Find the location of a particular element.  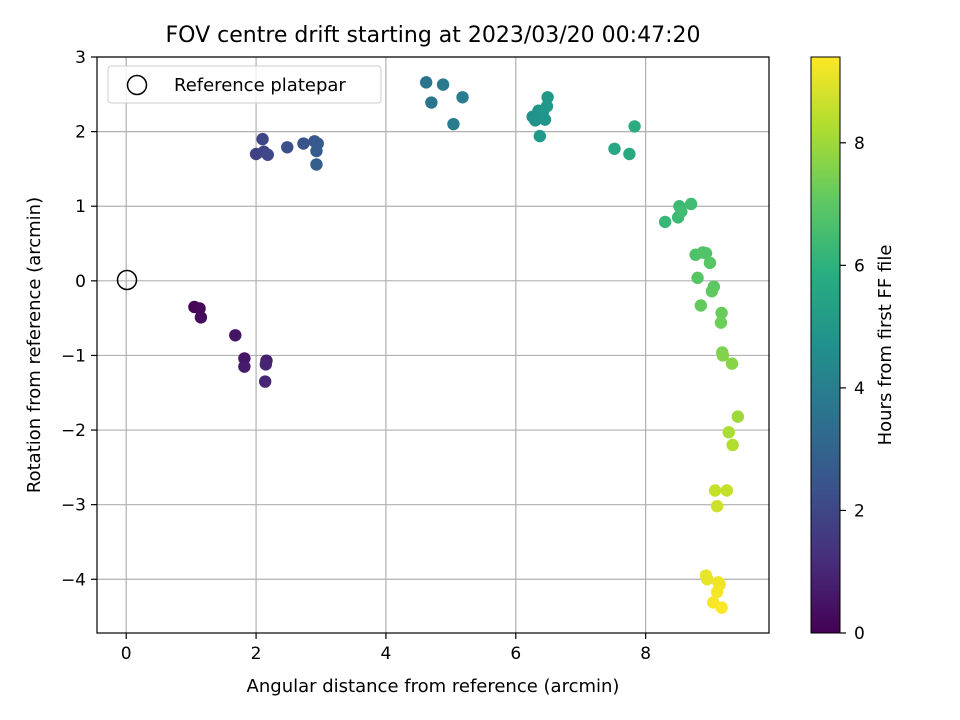

legend: Reference platepar is located at coordinates (244, 84).